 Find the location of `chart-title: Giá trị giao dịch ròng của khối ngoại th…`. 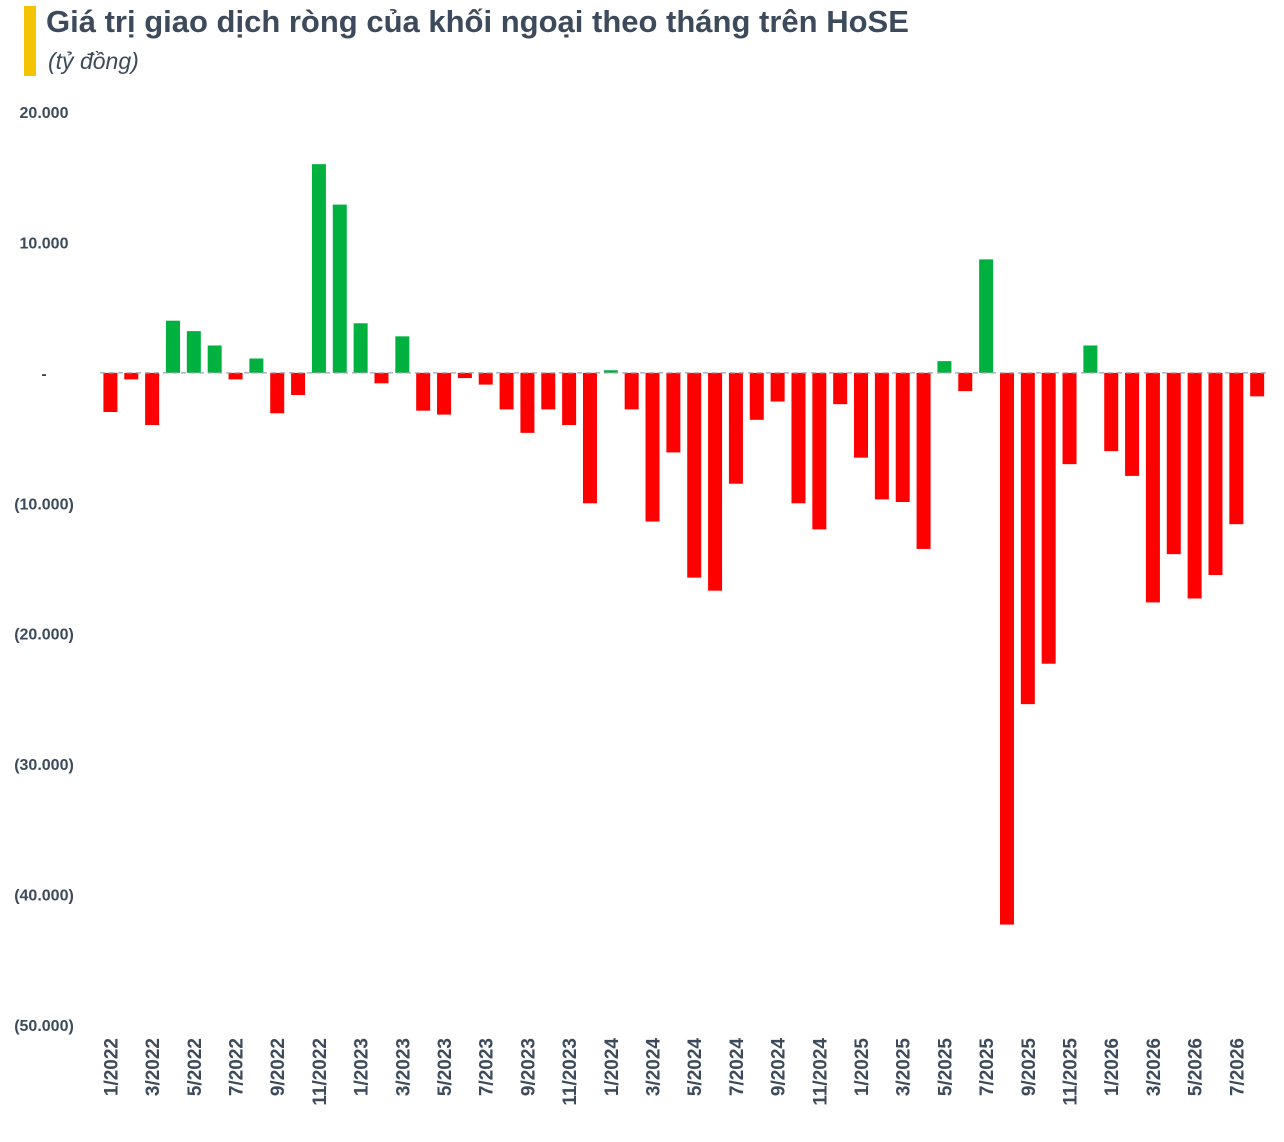

chart-title: Giá trị giao dịch ròng của khối ngoại th… is located at coordinates (477, 21).